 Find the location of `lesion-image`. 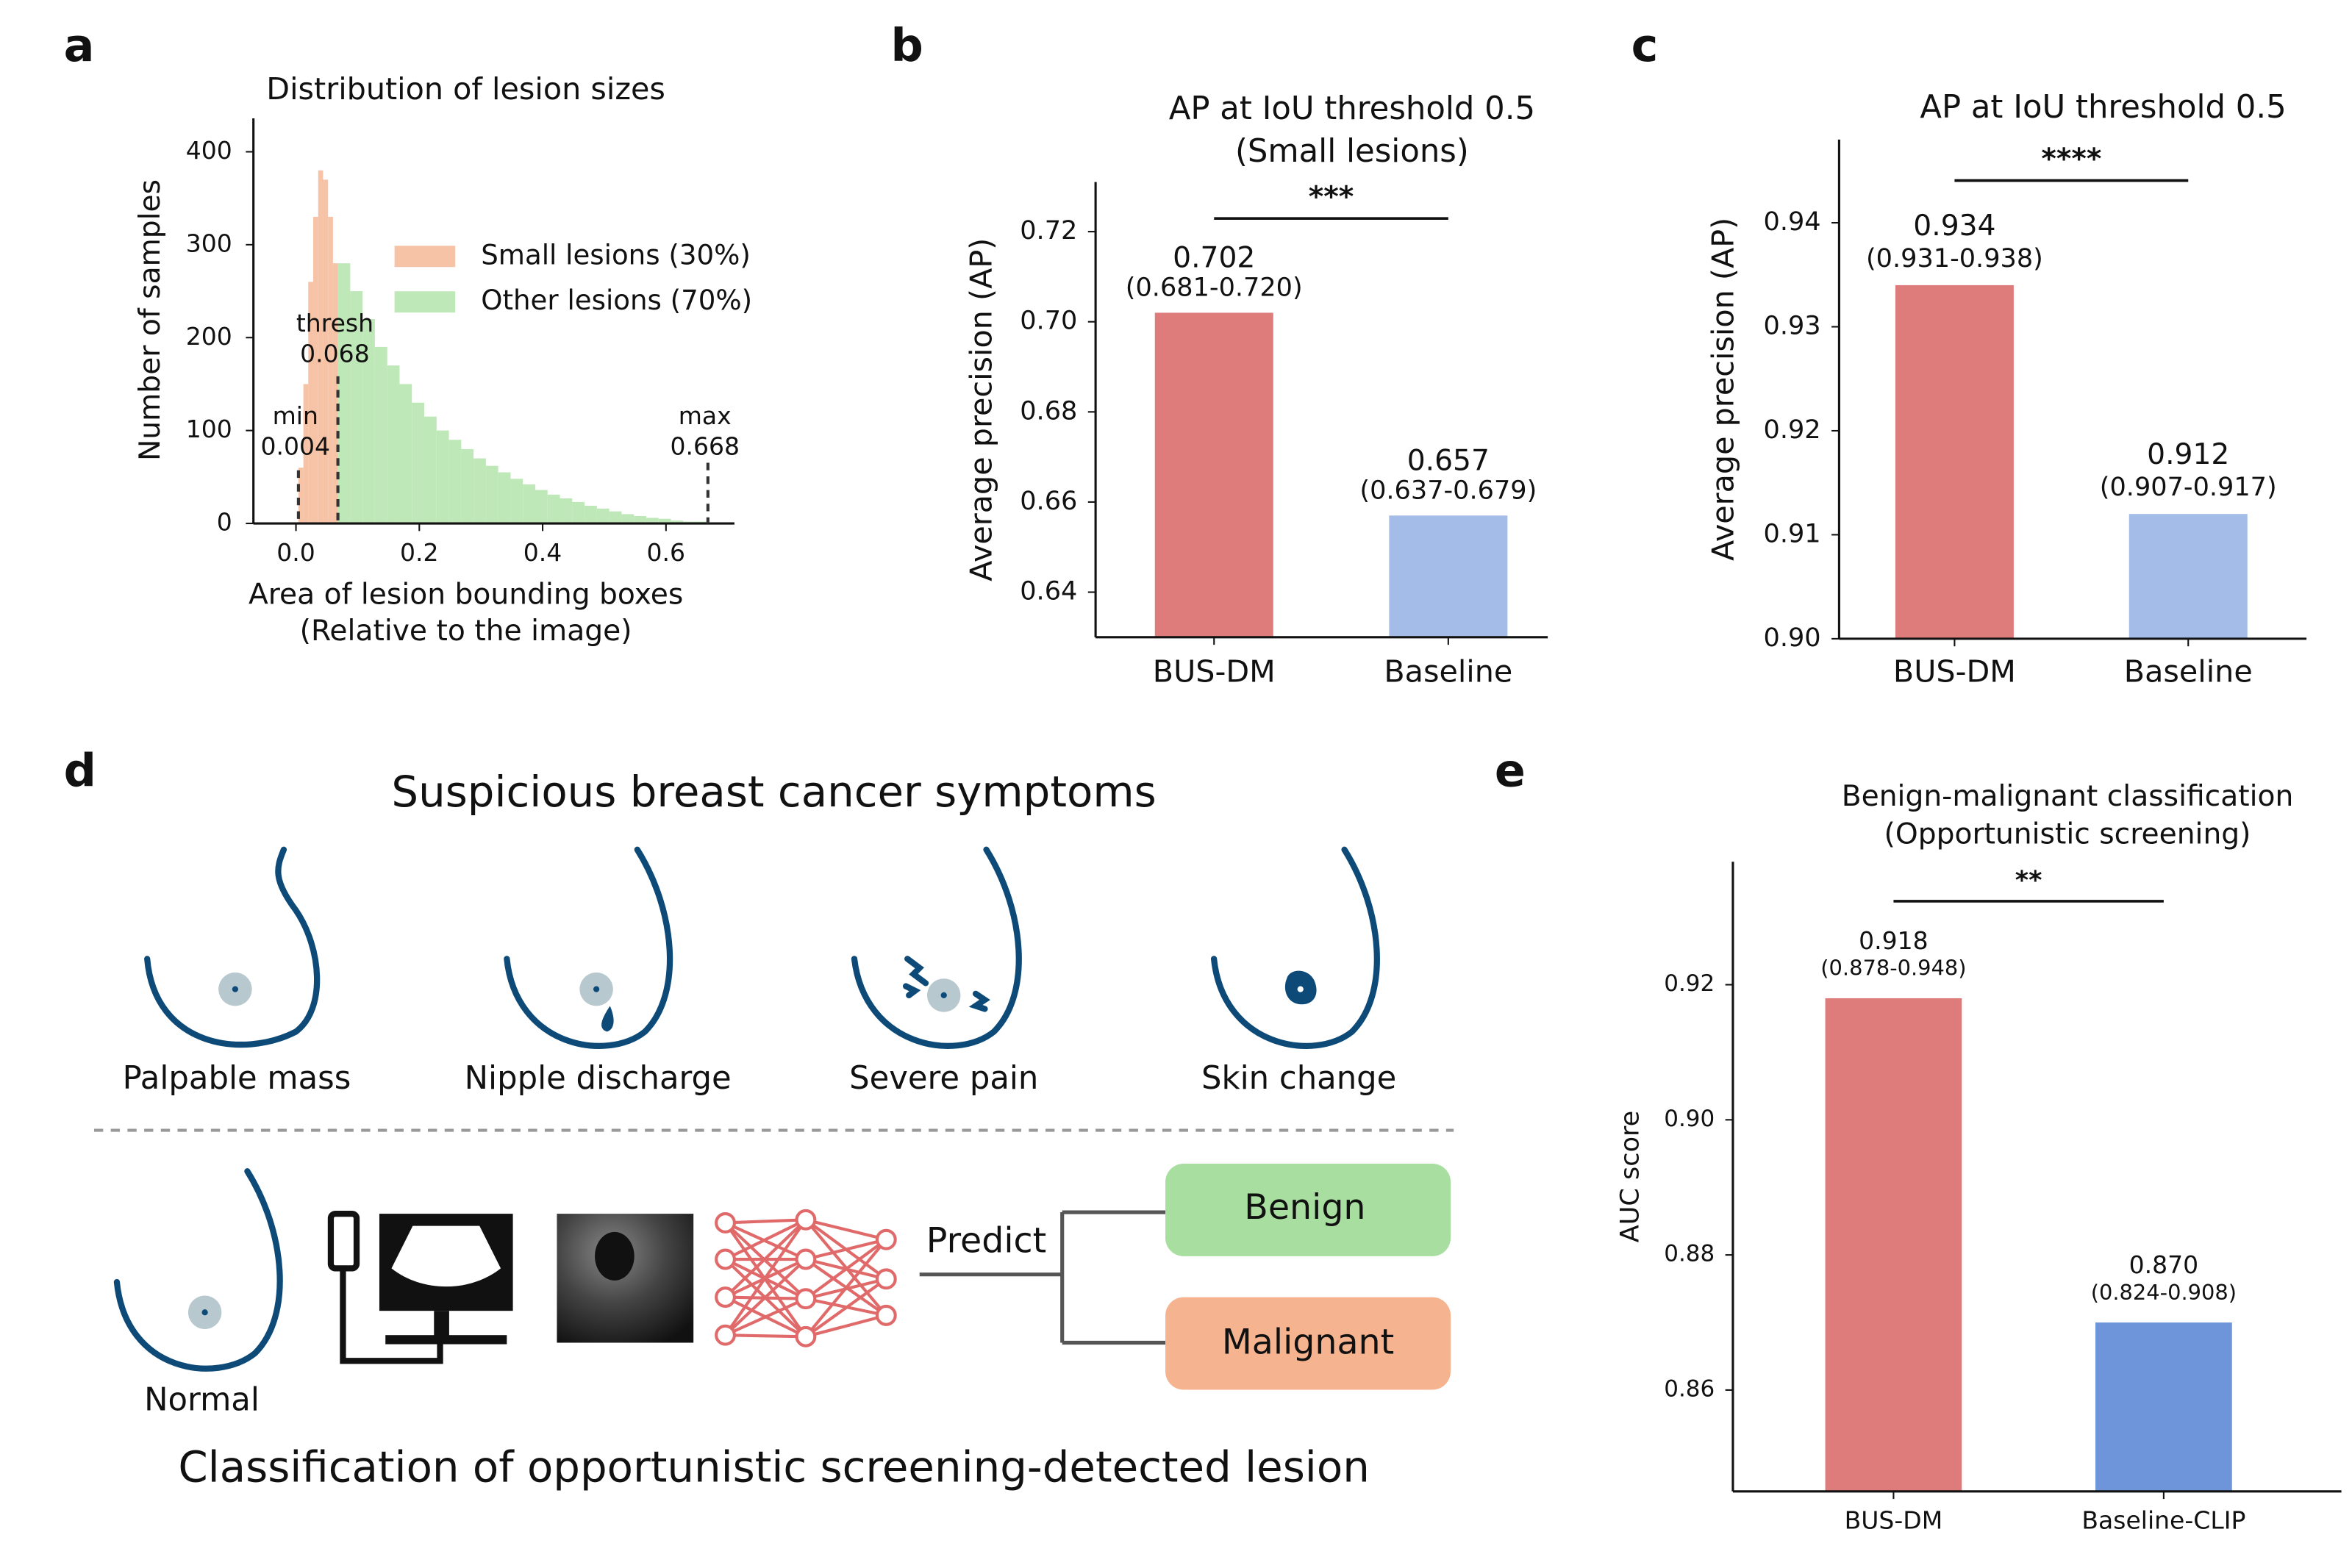

lesion-image is located at coordinates (615, 1256).